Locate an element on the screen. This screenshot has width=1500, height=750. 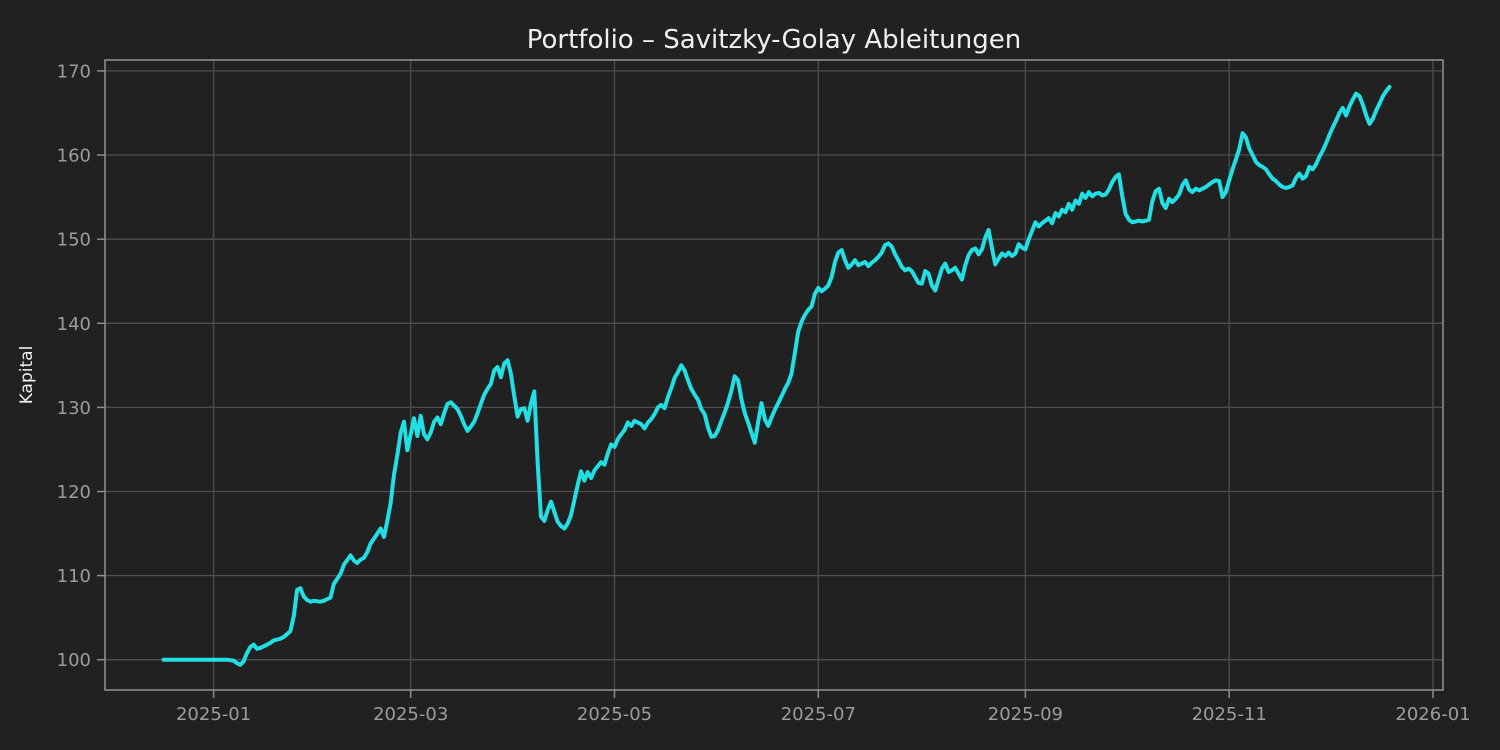
y-tick-label: 110 is located at coordinates (74, 576).